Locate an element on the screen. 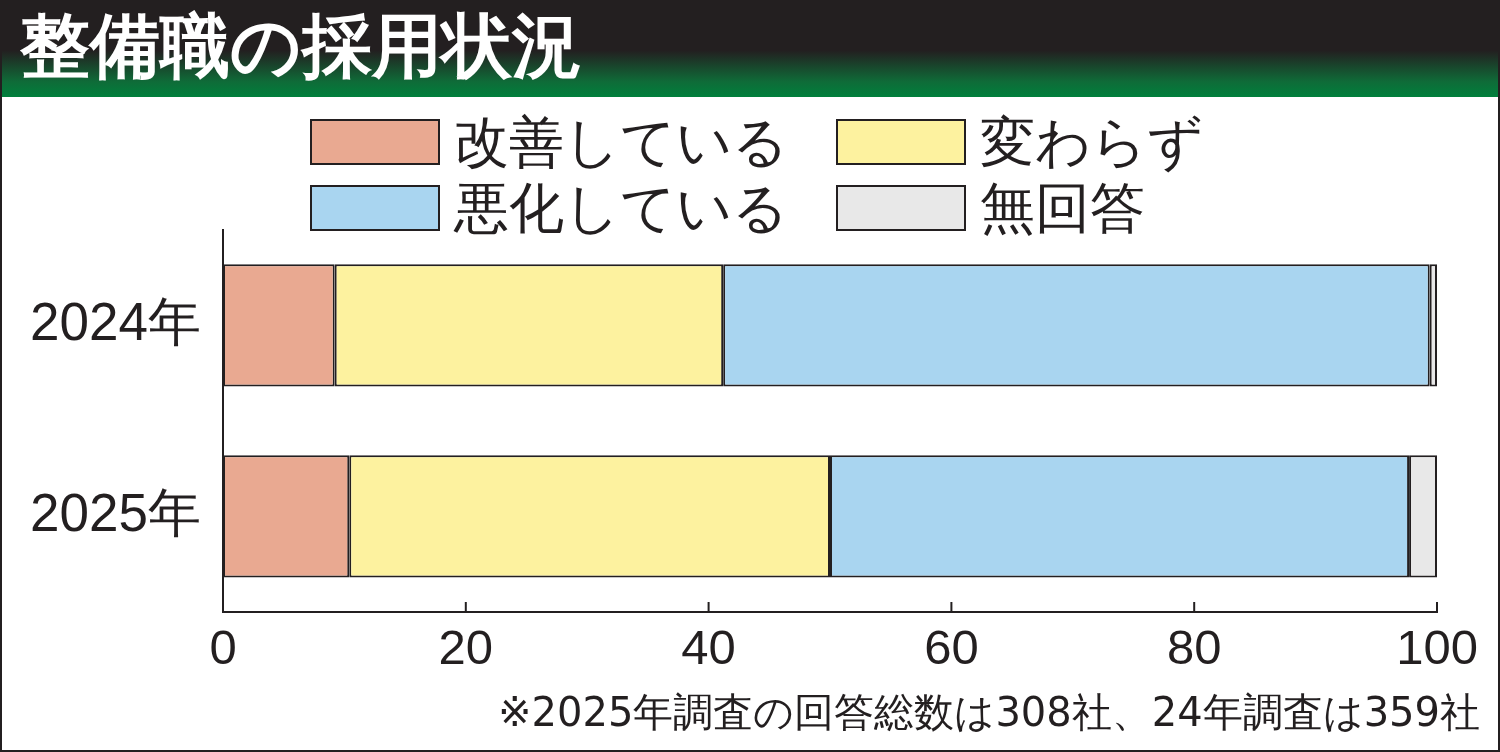 The height and width of the screenshot is (752, 1500). legend-label: 変わらず is located at coordinates (1091, 142).